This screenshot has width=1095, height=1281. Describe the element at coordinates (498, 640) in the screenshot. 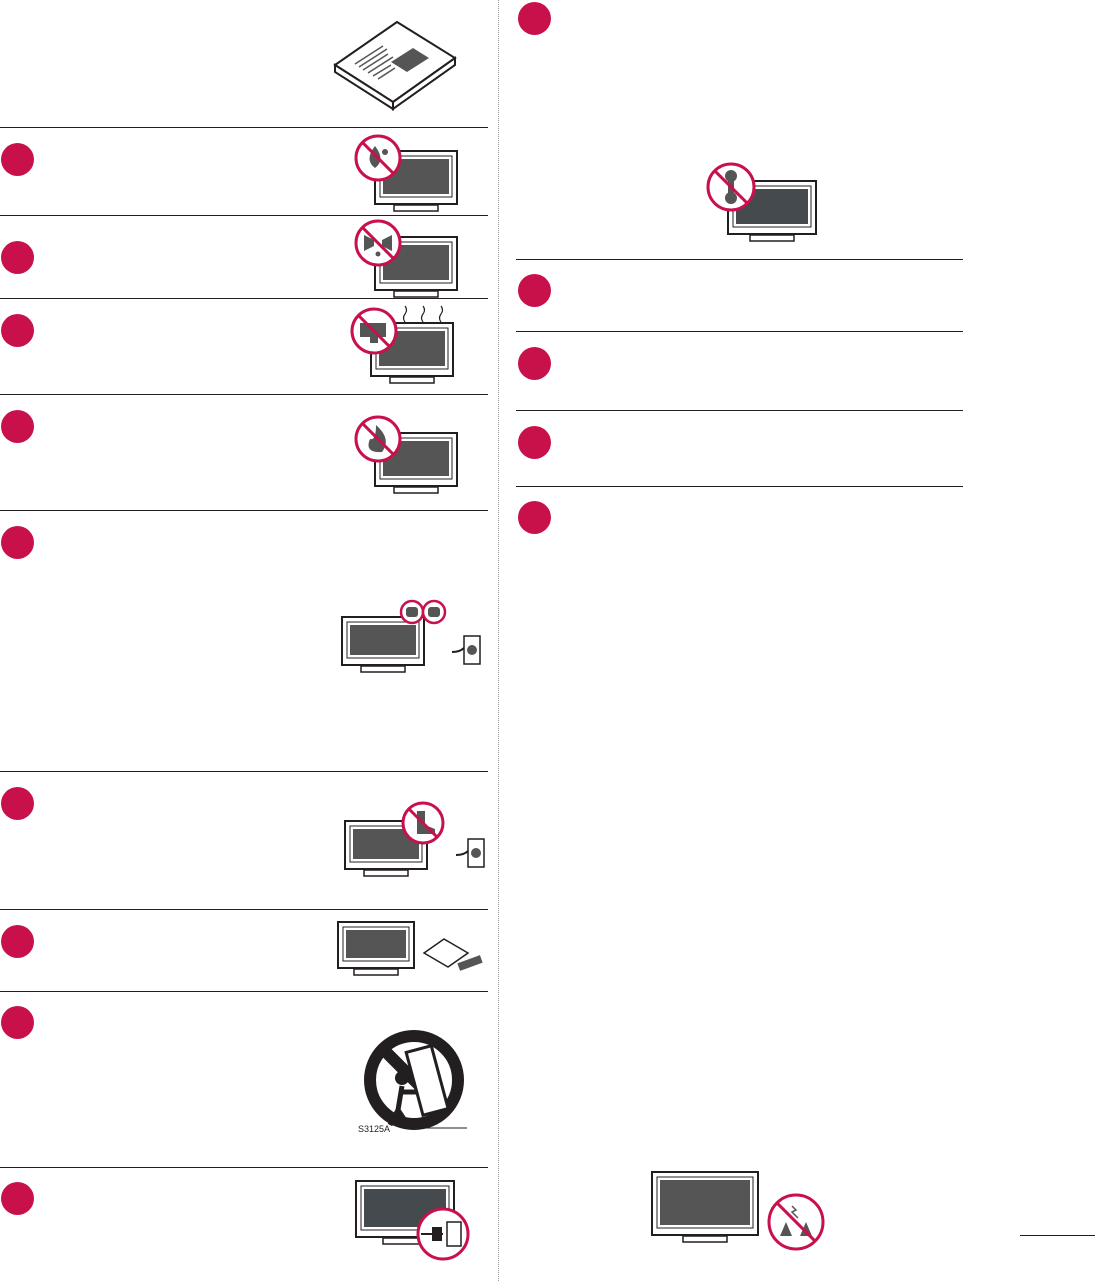

I see `column-divider` at that location.